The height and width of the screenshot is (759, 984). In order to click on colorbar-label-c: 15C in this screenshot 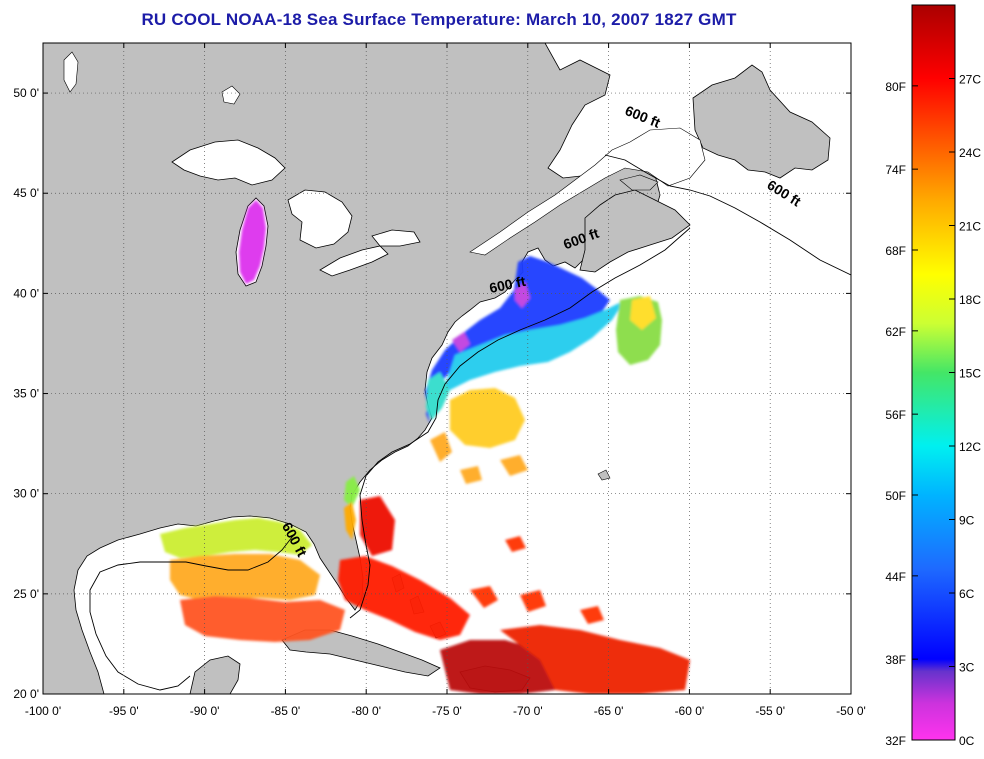, I will do `click(970, 374)`.